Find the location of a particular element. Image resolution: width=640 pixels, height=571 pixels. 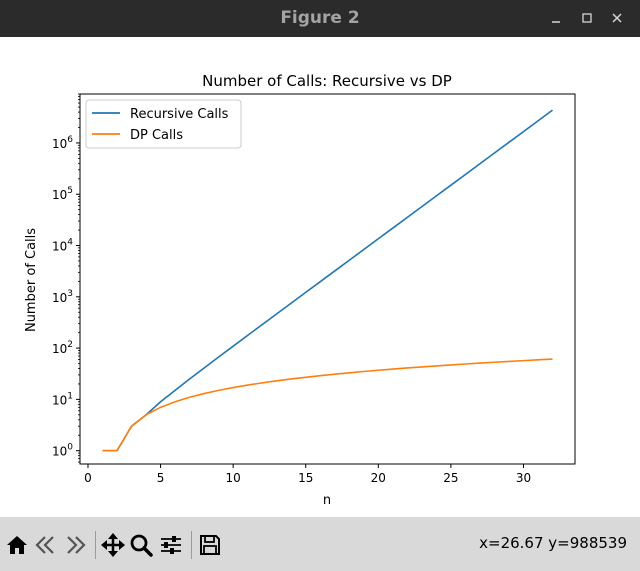

legend-box is located at coordinates (163, 124).